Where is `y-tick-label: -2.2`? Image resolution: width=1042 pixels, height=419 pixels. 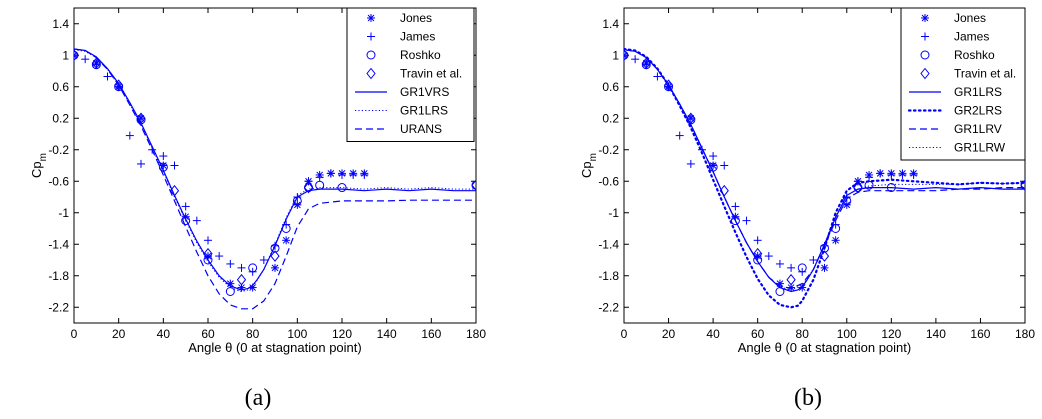
y-tick-label: -2.2 is located at coordinates (58, 307).